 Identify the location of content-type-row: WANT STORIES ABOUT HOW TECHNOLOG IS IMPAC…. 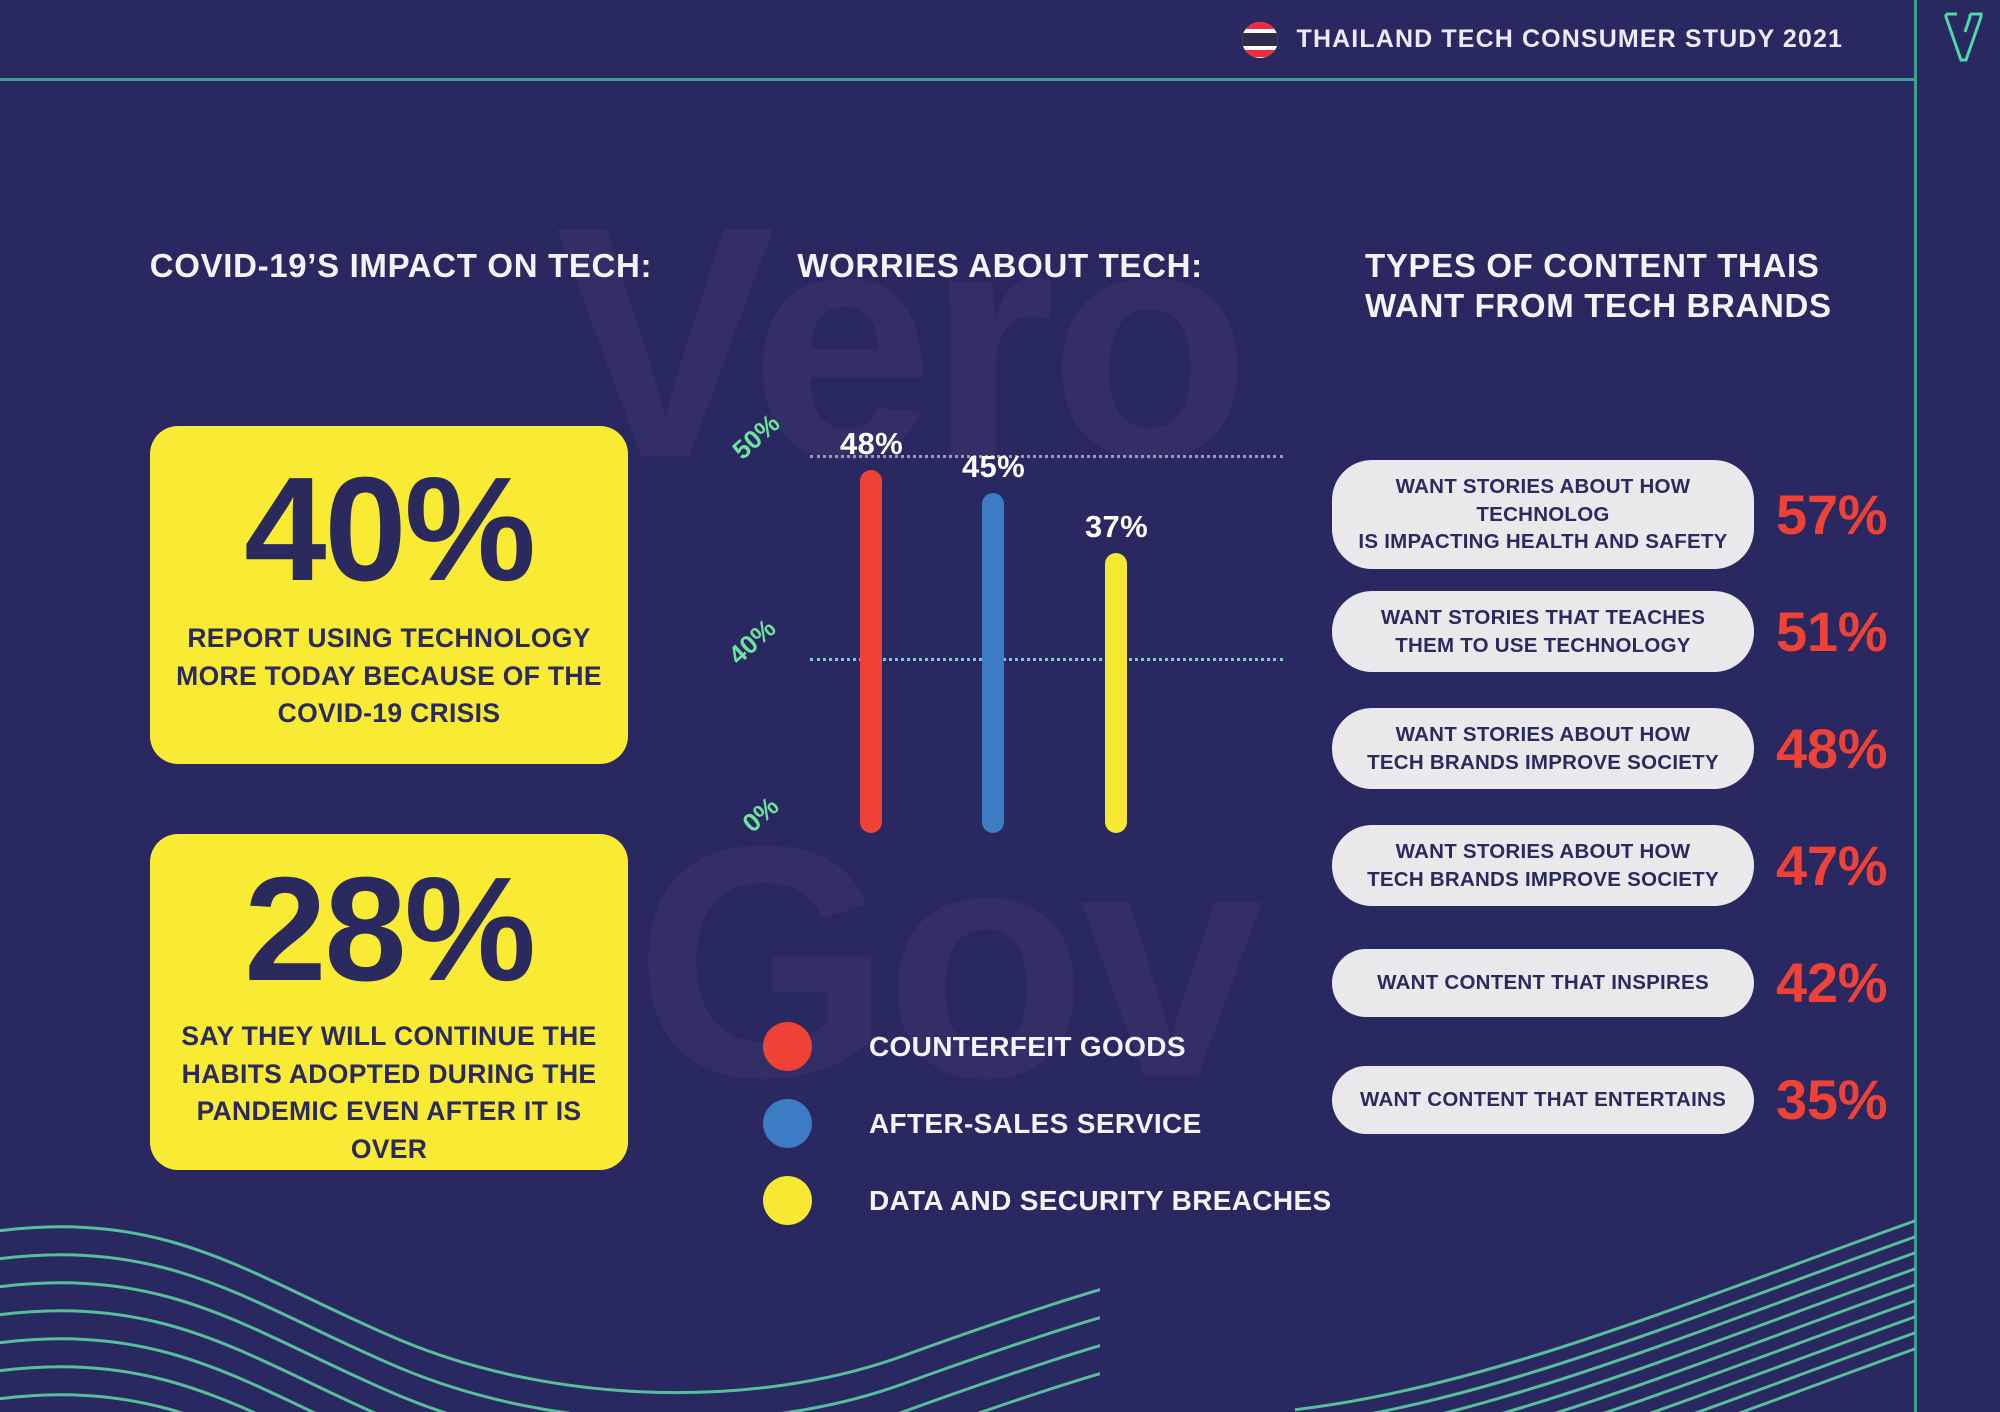
(1610, 514).